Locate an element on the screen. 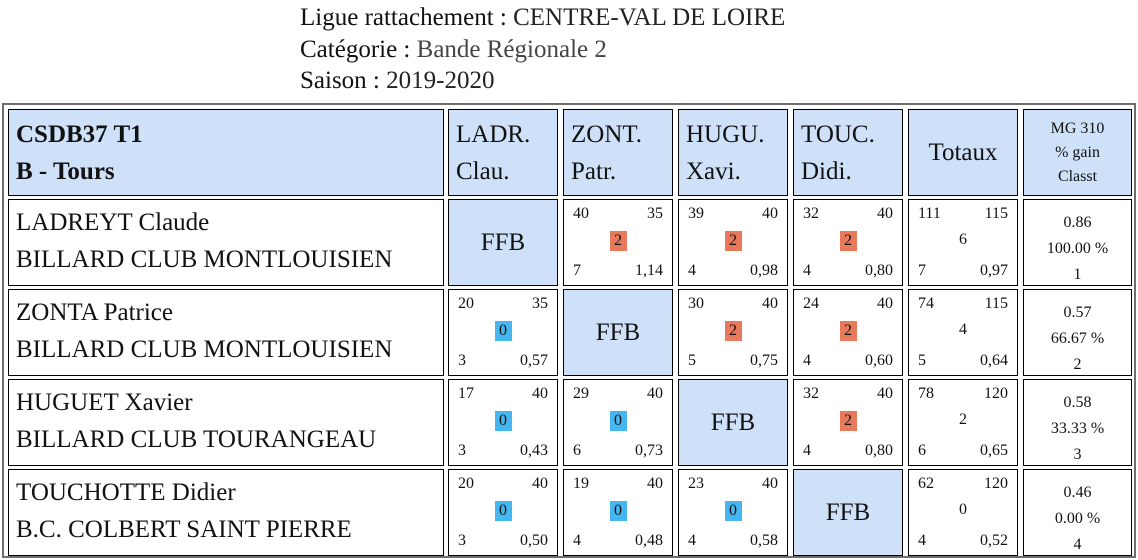 The width and height of the screenshot is (1138, 560). mg-cell: 0.58 33.33 % 3 is located at coordinates (1077, 422).